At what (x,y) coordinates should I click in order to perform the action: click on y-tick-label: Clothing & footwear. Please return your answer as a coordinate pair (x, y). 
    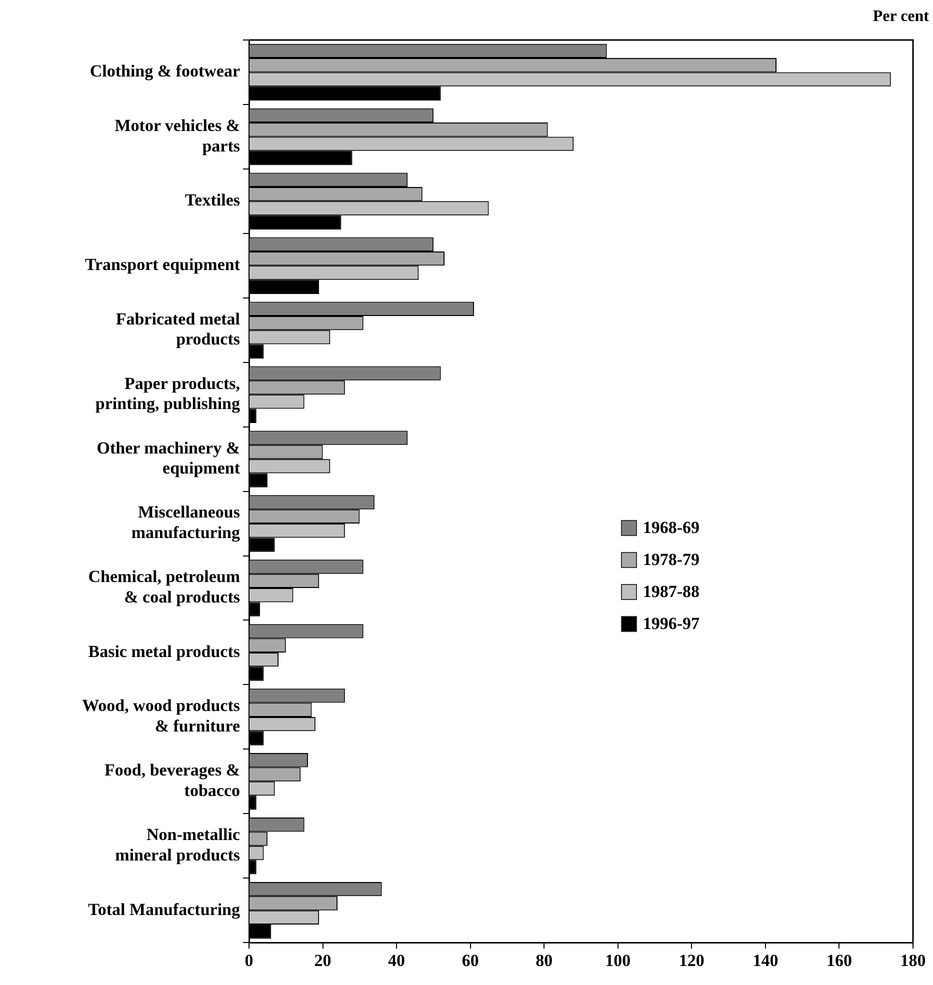
    Looking at the image, I should click on (165, 71).